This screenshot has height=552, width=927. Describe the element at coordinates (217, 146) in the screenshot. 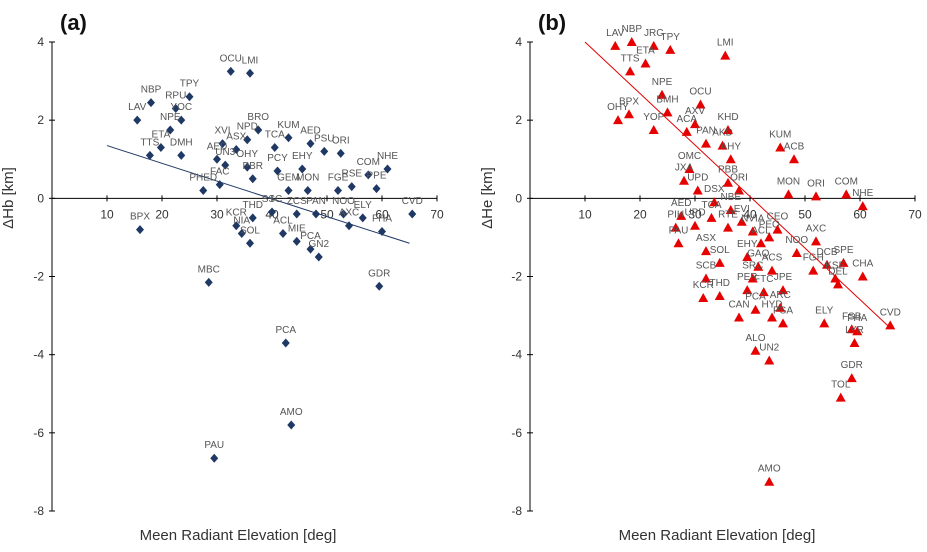

I see `panel-a-point-label: AED` at that location.